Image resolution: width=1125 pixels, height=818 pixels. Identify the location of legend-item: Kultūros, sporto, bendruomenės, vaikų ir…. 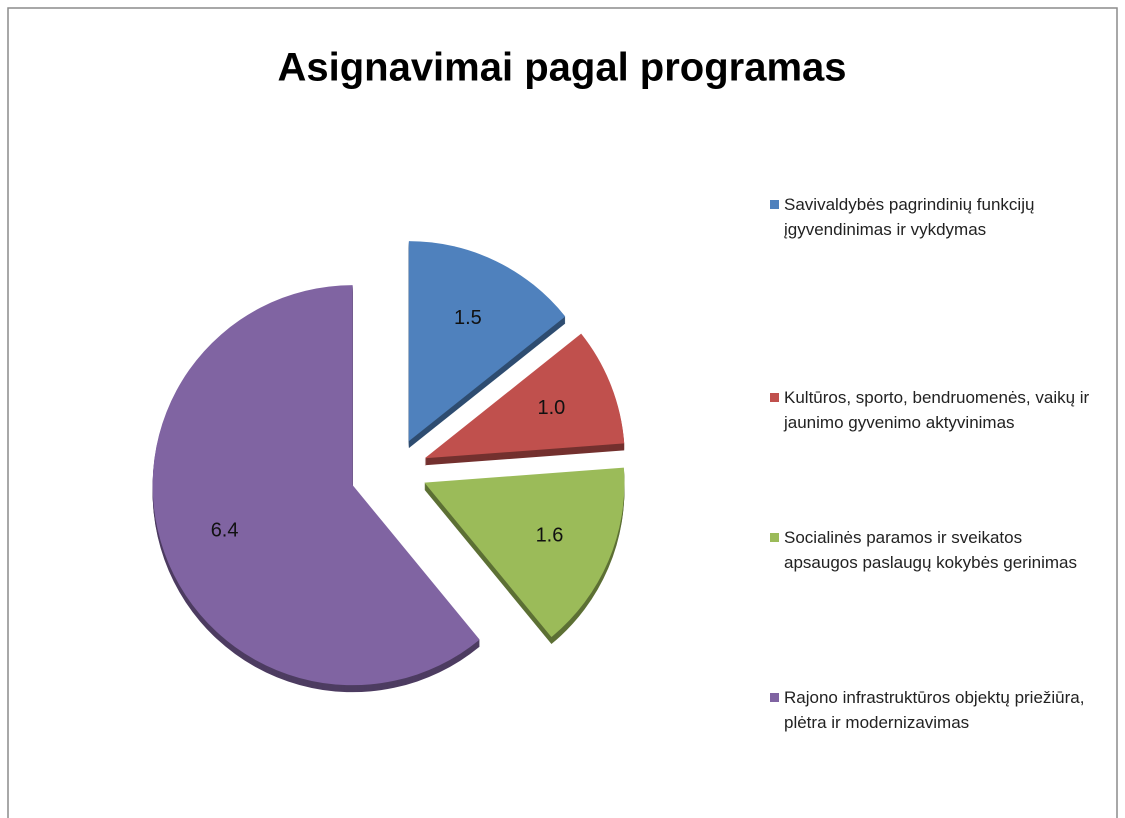
(935, 410).